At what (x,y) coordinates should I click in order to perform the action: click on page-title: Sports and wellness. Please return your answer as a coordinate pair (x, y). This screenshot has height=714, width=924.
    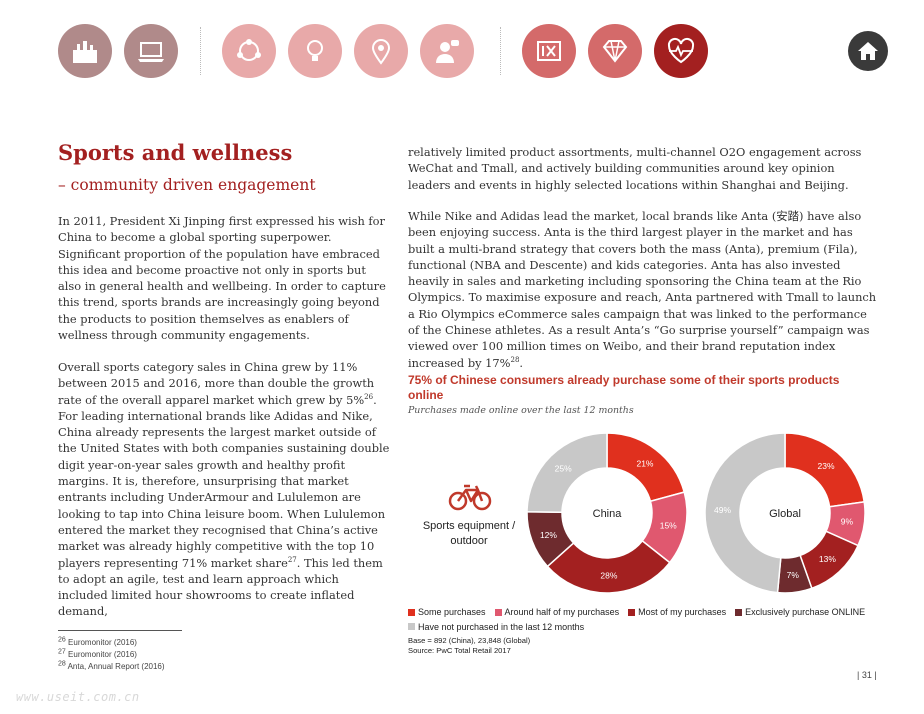
    Looking at the image, I should click on (175, 152).